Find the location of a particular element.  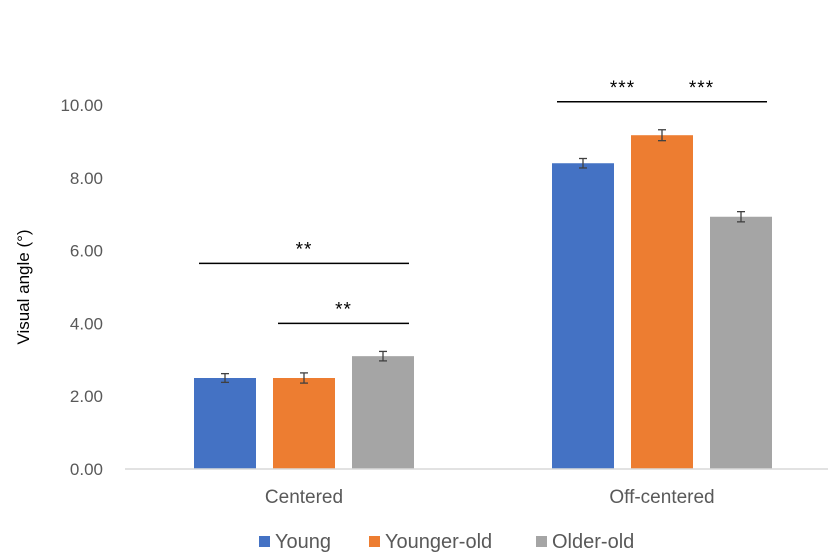

y-tick-label: 10.00 is located at coordinates (81, 105).